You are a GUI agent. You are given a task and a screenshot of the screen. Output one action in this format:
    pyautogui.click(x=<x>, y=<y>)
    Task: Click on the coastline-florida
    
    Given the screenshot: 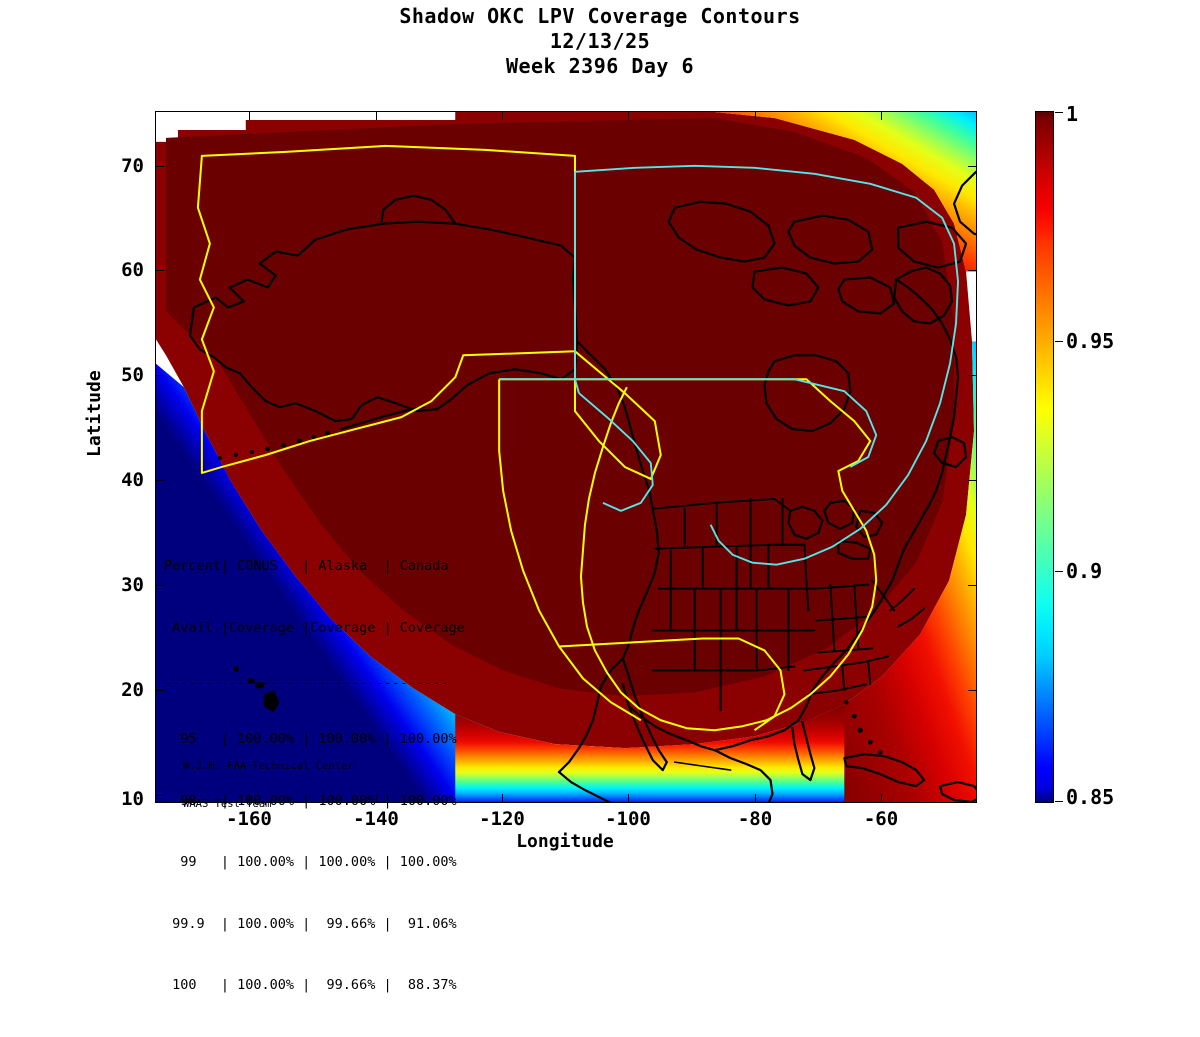 What is the action you would take?
    pyautogui.click(x=803, y=751)
    